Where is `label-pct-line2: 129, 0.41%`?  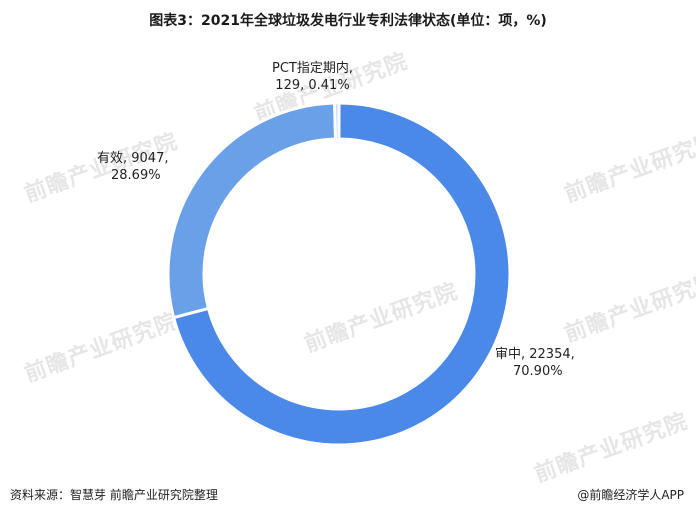 label-pct-line2: 129, 0.41% is located at coordinates (312, 85).